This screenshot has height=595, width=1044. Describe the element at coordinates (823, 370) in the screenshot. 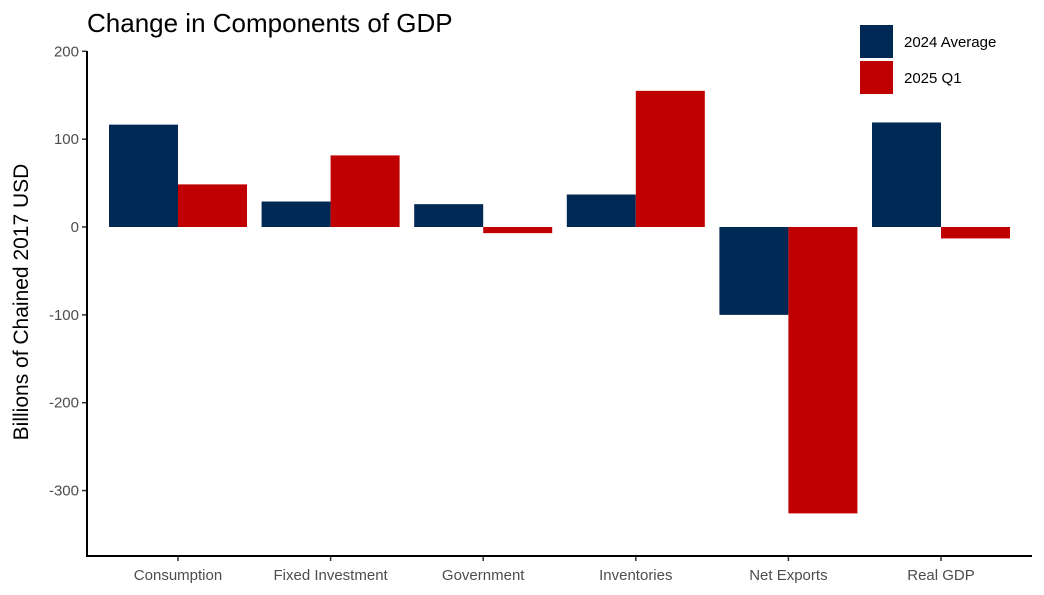

I see `bar-net-exports-2025-q1` at that location.